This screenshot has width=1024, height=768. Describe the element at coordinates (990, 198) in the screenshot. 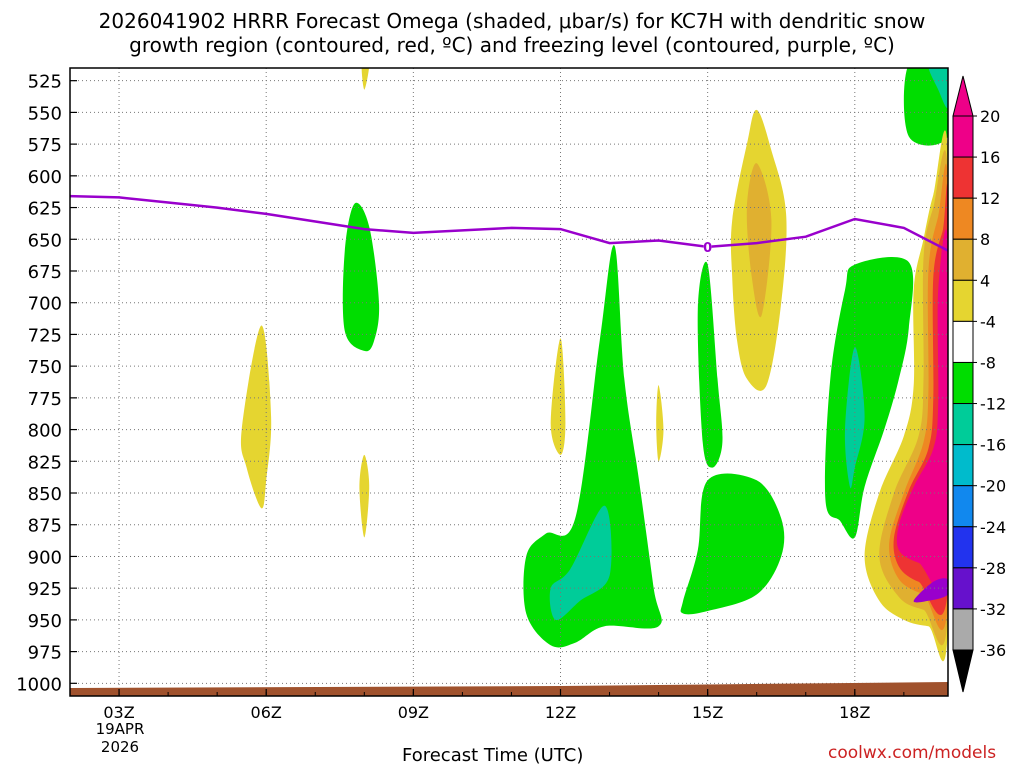

I see `colorbar-label-12: 12` at that location.